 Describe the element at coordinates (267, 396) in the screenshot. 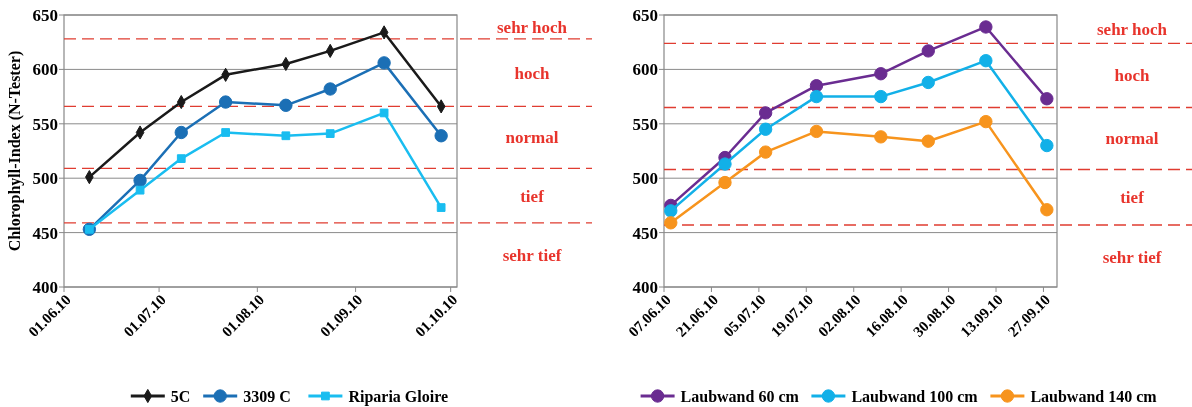

I see `legend-label: 3309 C` at that location.